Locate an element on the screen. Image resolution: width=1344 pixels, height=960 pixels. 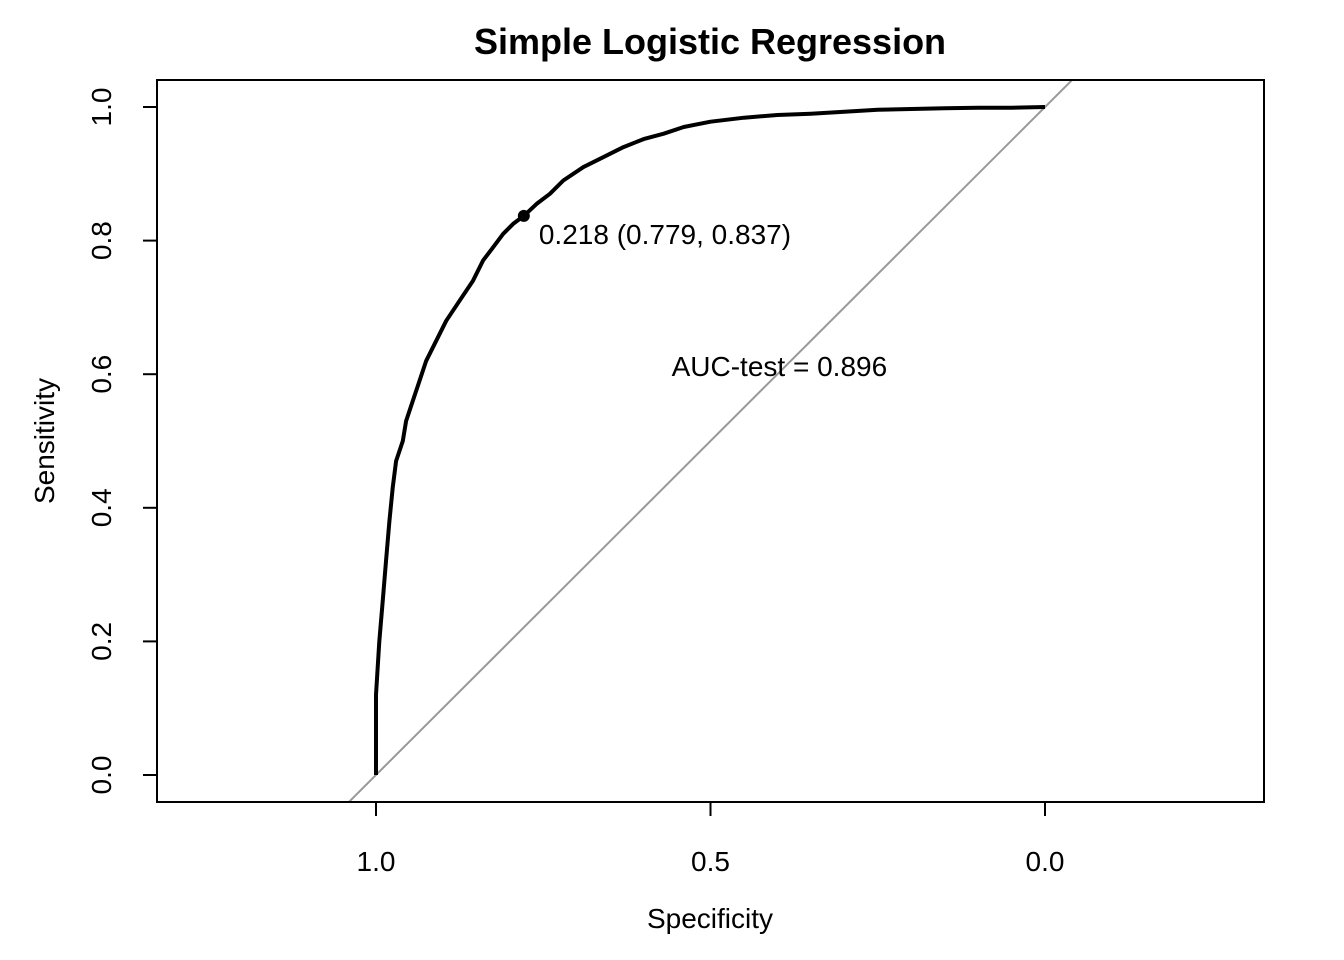
chart-title: Simple Logistic Regression is located at coordinates (710, 41).